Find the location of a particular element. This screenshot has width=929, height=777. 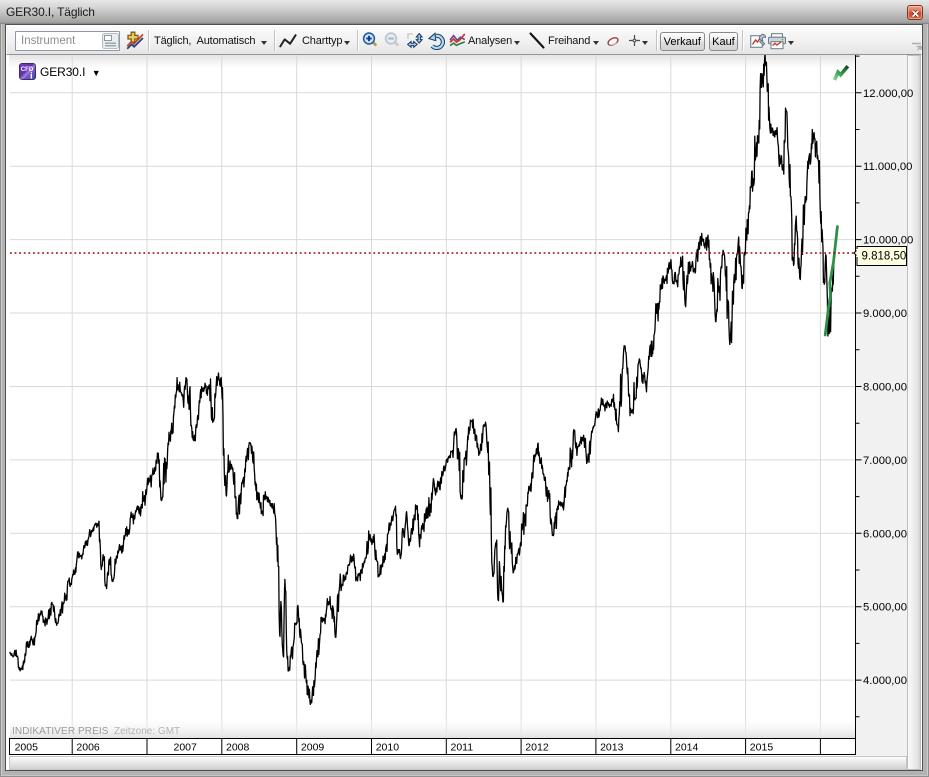

svg-text: 2009 is located at coordinates (313, 748).